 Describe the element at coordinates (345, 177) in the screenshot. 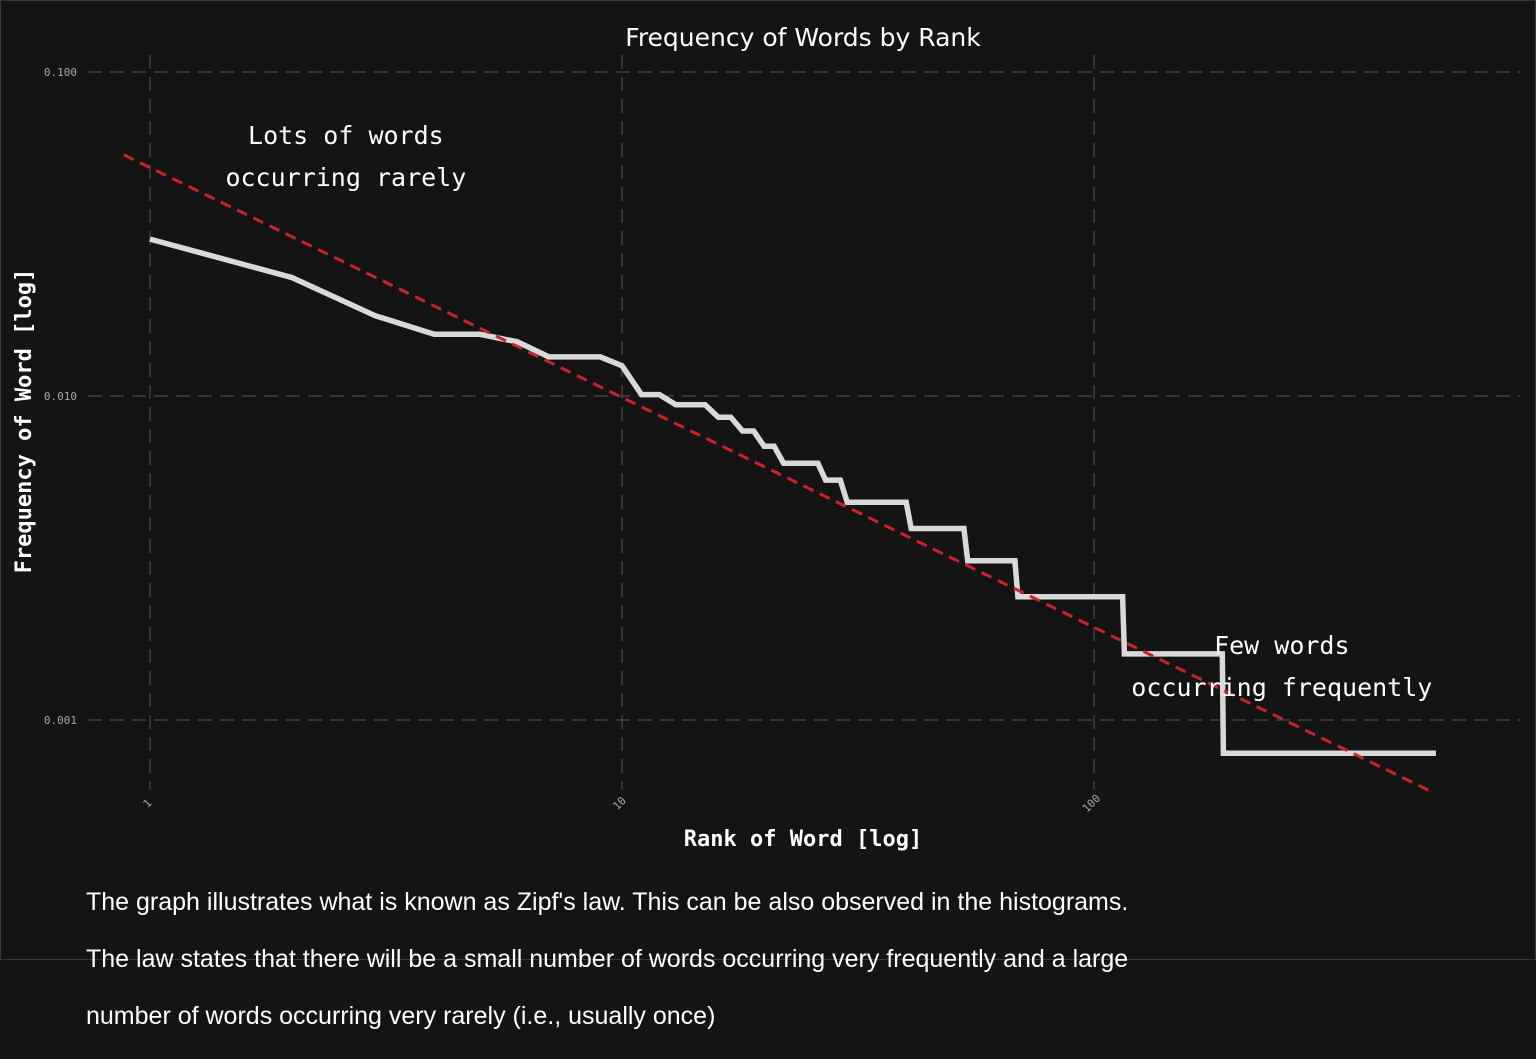

I see `annotation-text: occurring rarely` at that location.